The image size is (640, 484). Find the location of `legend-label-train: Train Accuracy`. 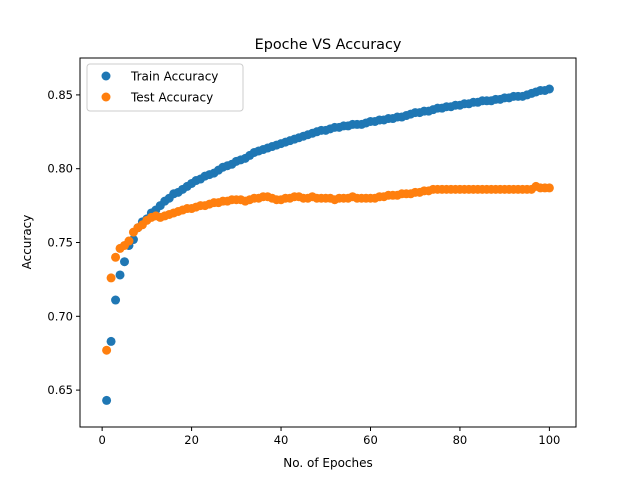

legend-label-train: Train Accuracy is located at coordinates (174, 77).